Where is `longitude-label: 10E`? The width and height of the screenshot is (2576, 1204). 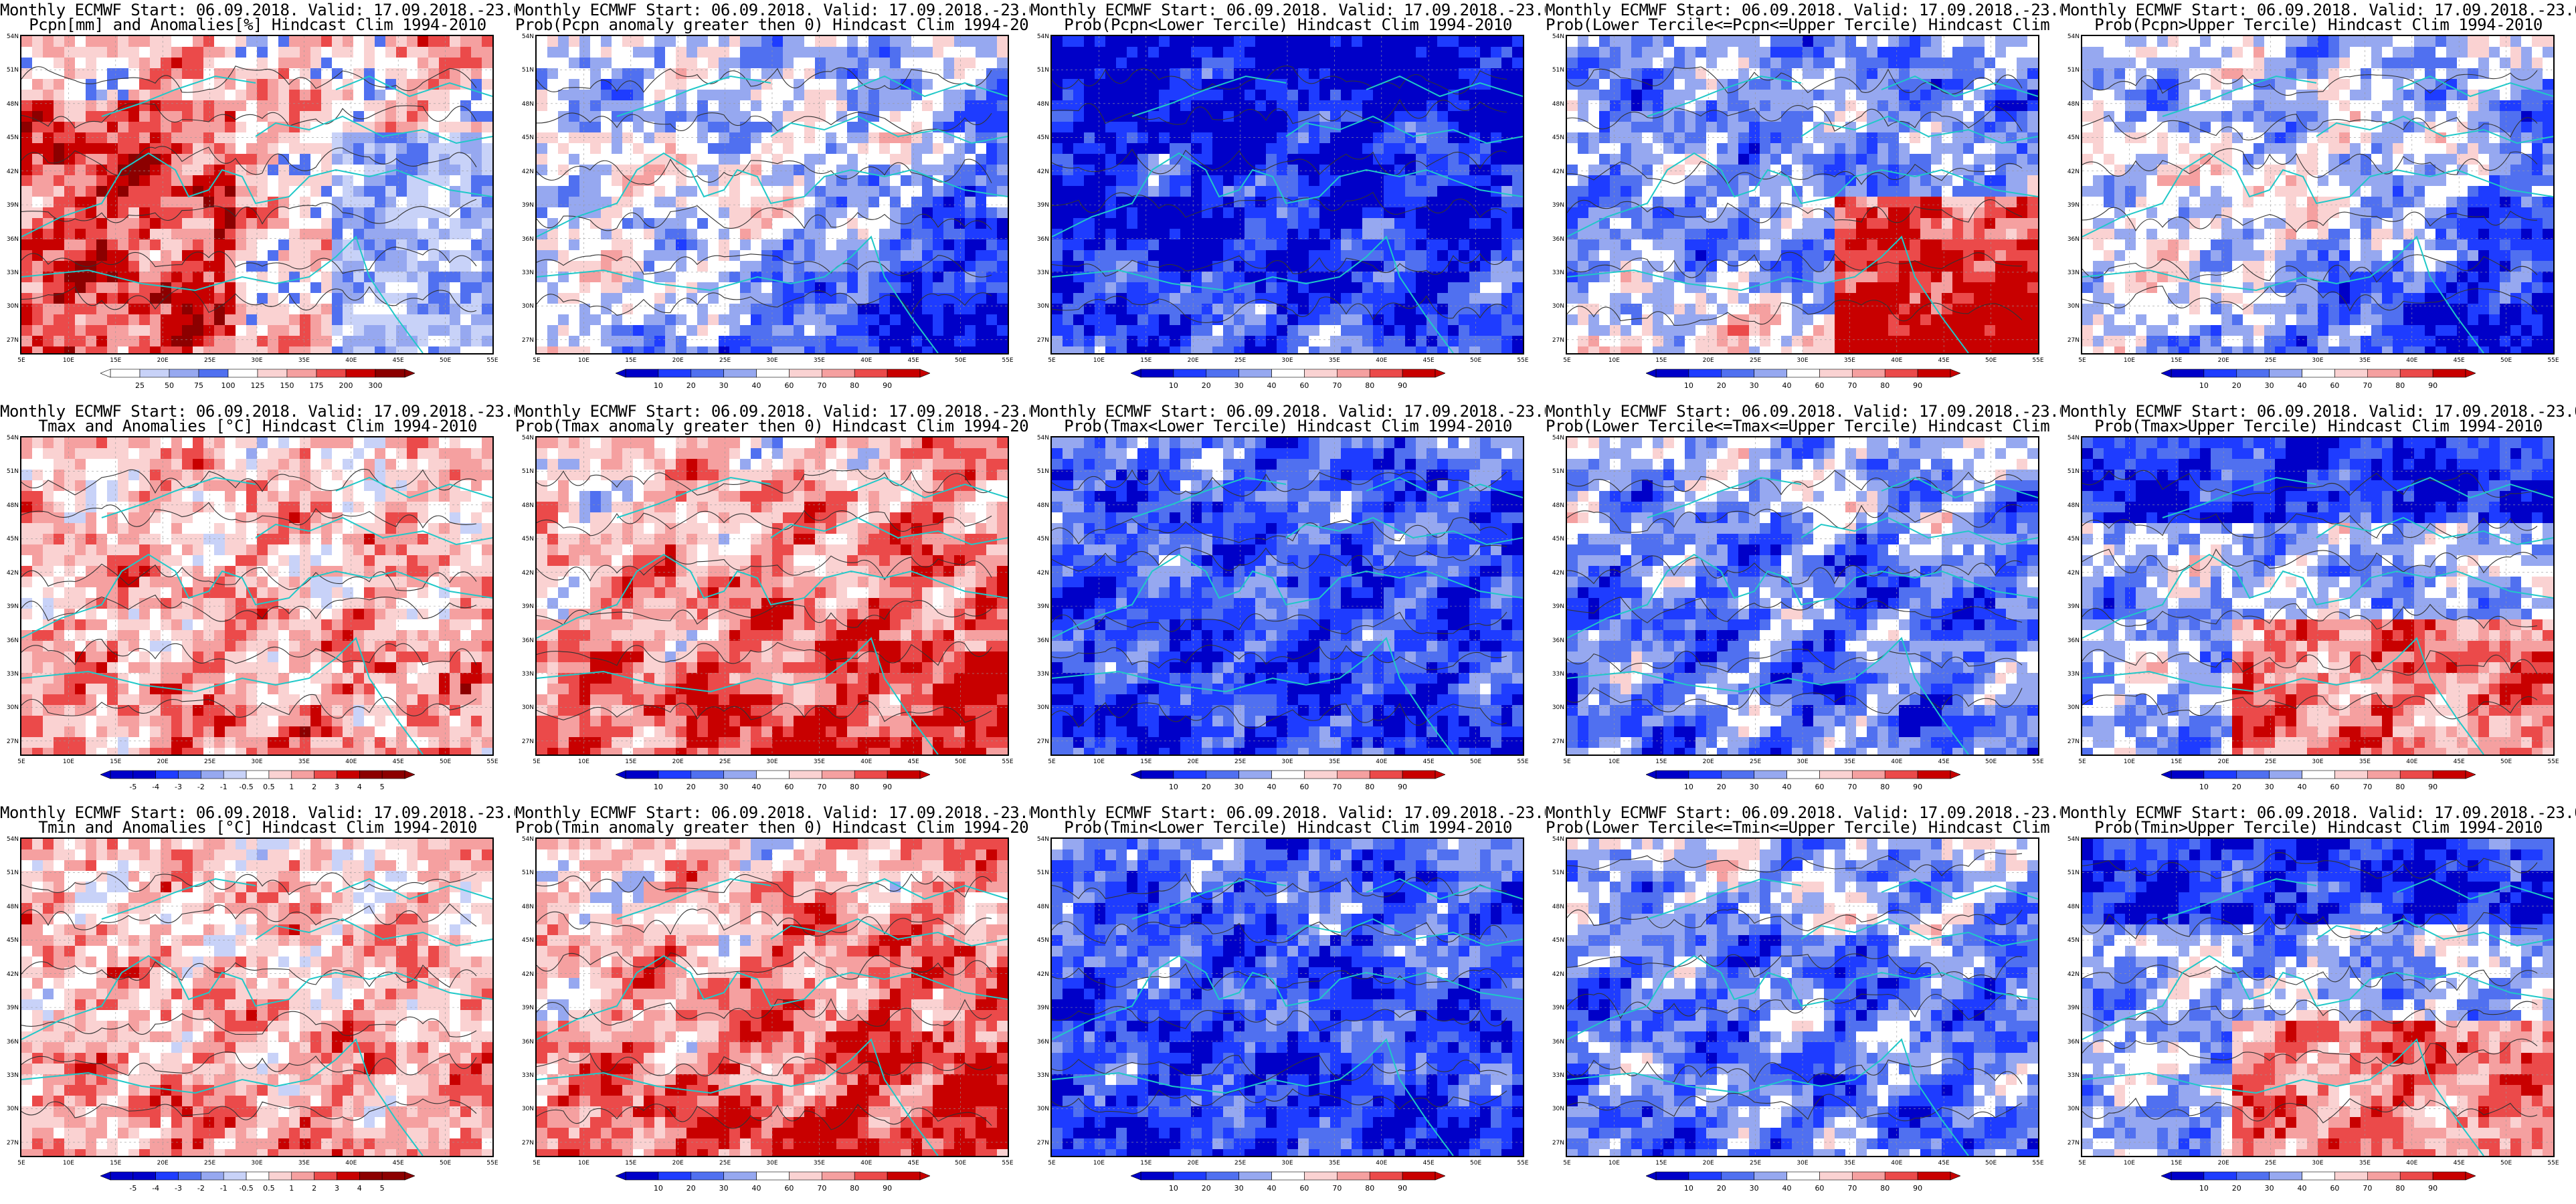 longitude-label: 10E is located at coordinates (2129, 762).